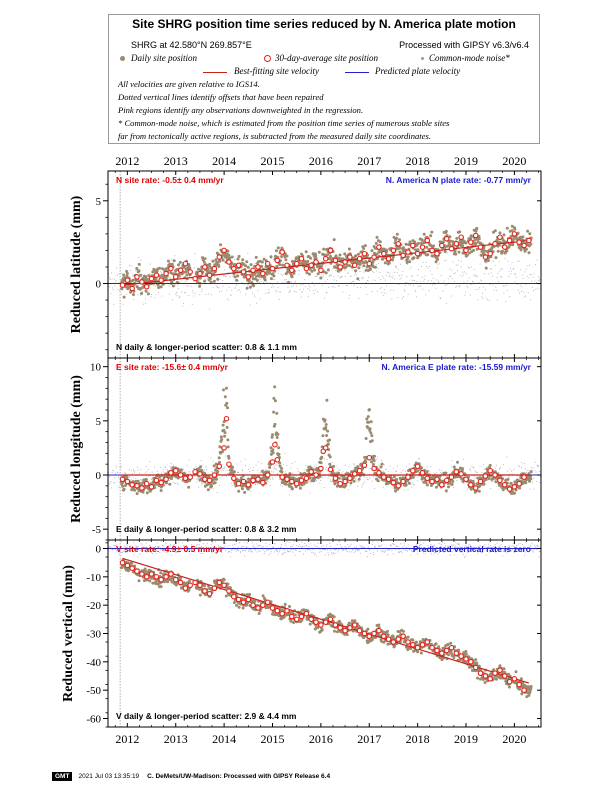  Describe the element at coordinates (164, 58) in the screenshot. I see `legend-daily-label: Daily site position` at that location.